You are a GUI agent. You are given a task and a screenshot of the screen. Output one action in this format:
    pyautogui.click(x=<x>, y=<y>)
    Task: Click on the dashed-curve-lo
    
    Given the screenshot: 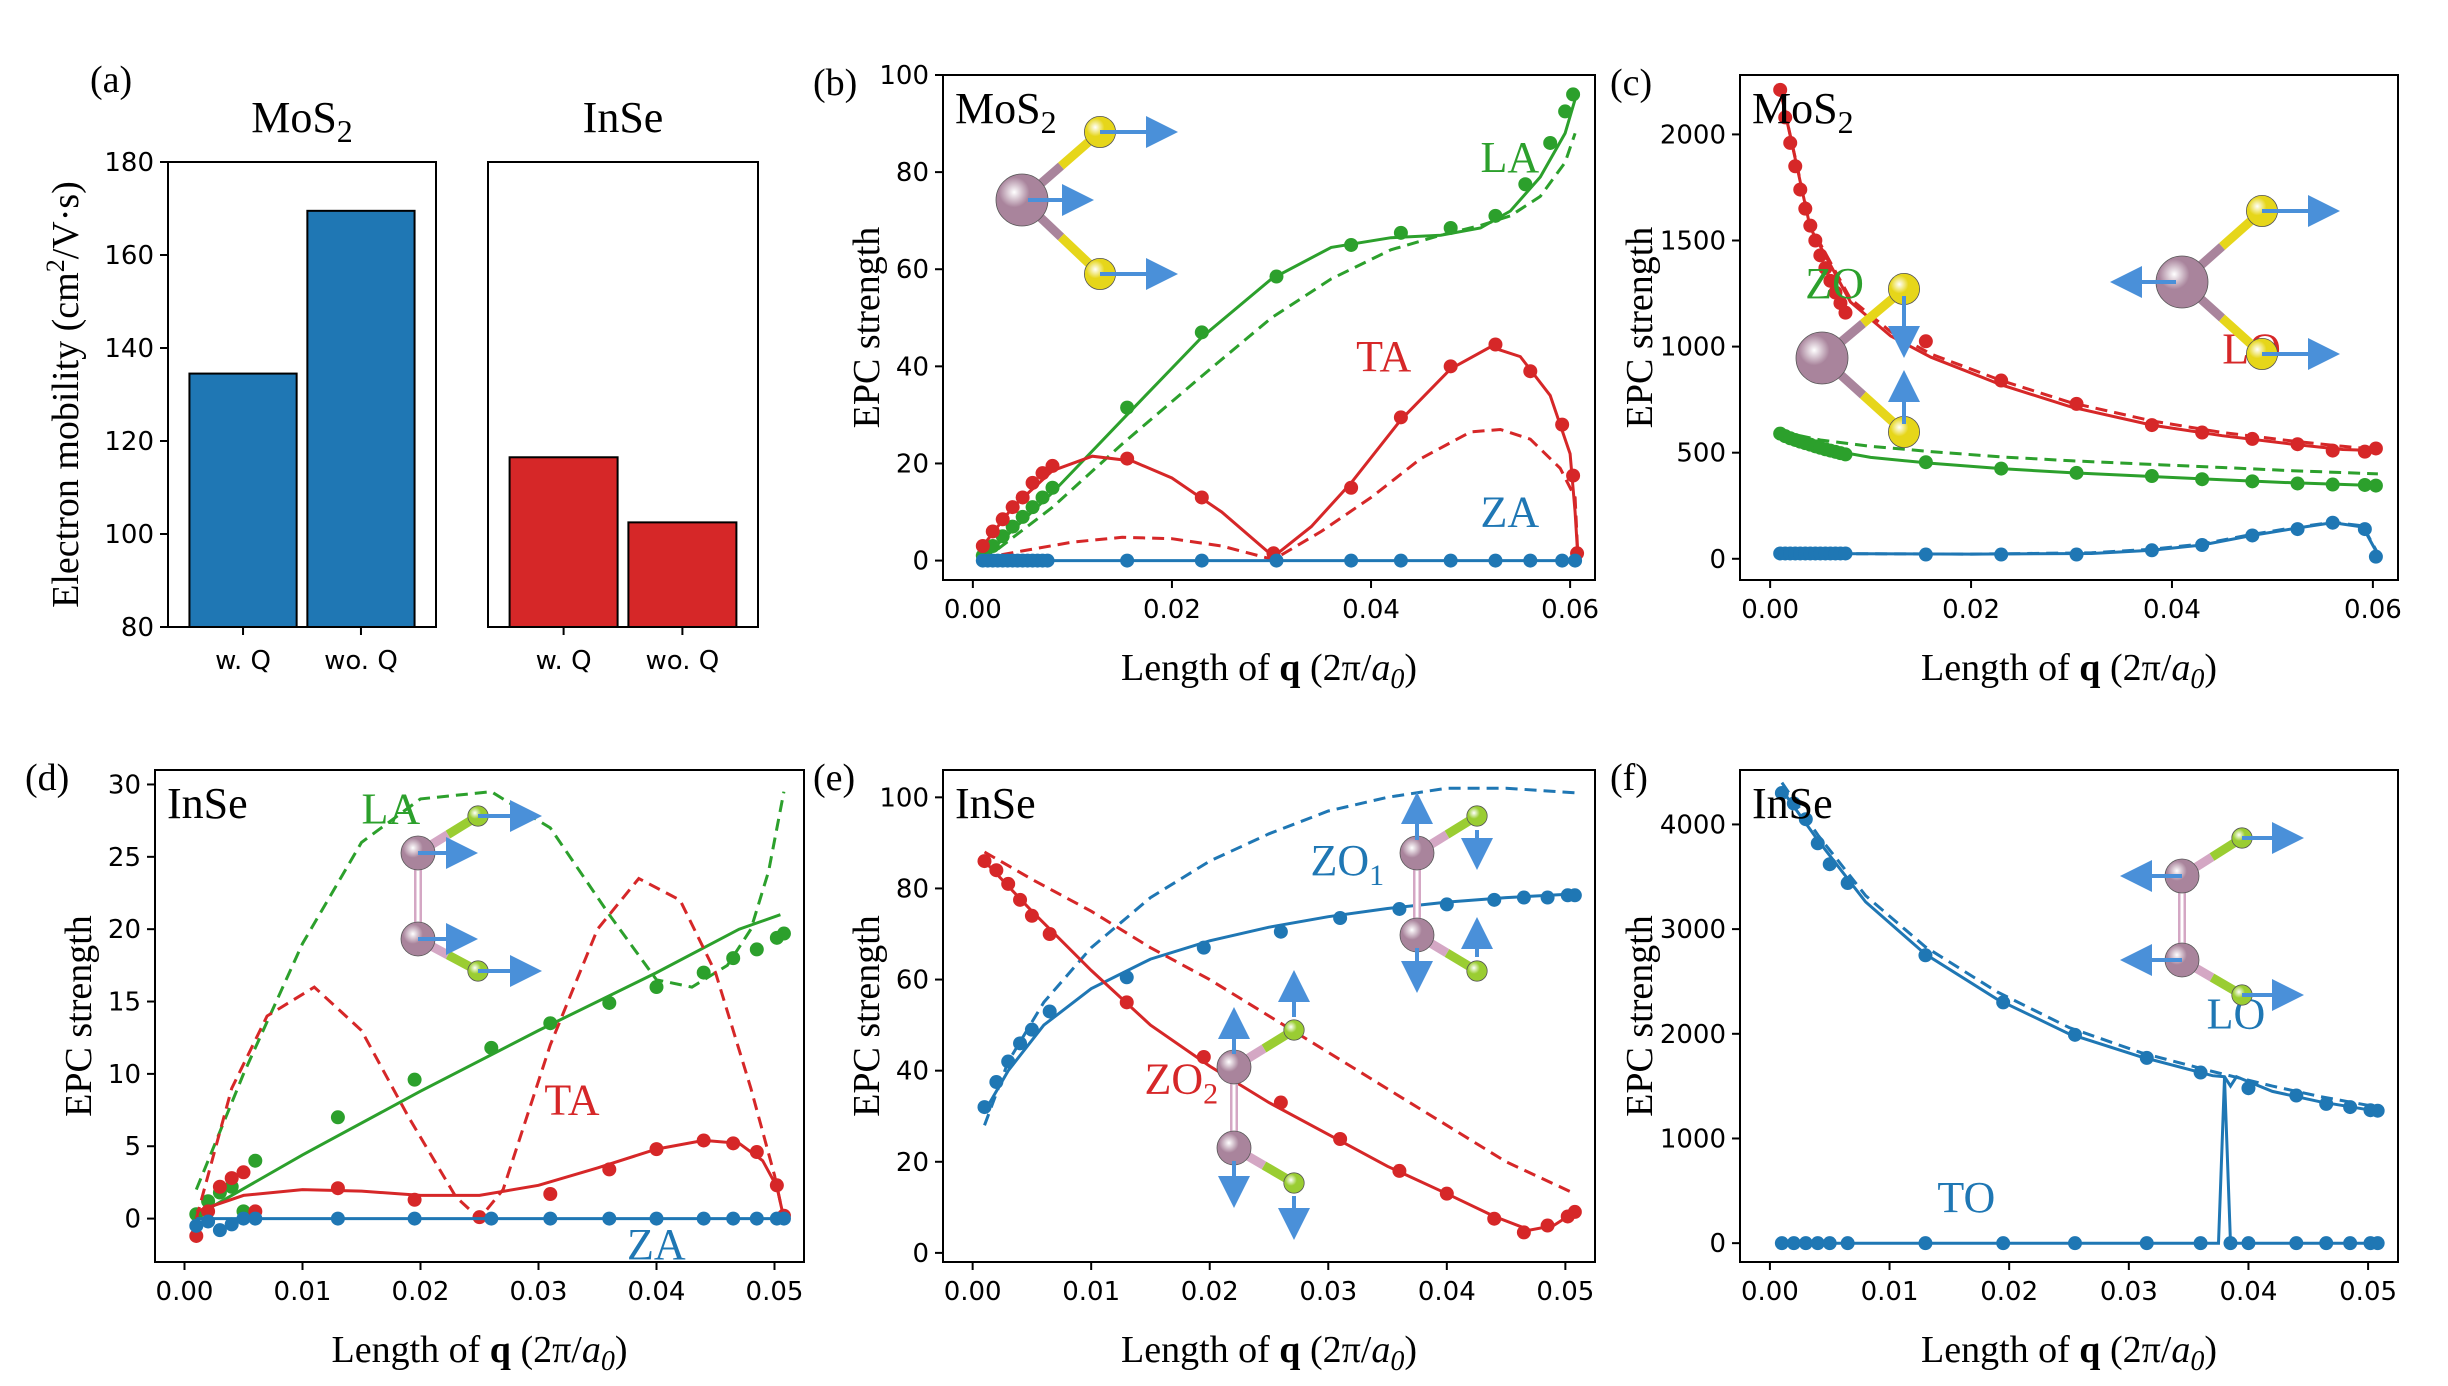 What is the action you would take?
    pyautogui.click(x=2079, y=945)
    